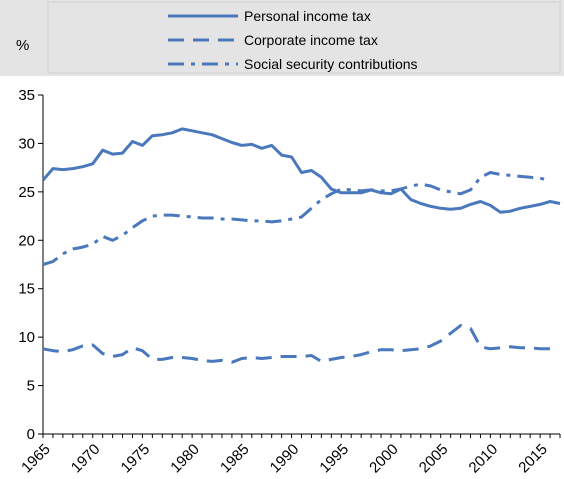 Image resolution: width=564 pixels, height=479 pixels. What do you see at coordinates (484, 459) in the screenshot?
I see `x-tick-label: 2010` at bounding box center [484, 459].